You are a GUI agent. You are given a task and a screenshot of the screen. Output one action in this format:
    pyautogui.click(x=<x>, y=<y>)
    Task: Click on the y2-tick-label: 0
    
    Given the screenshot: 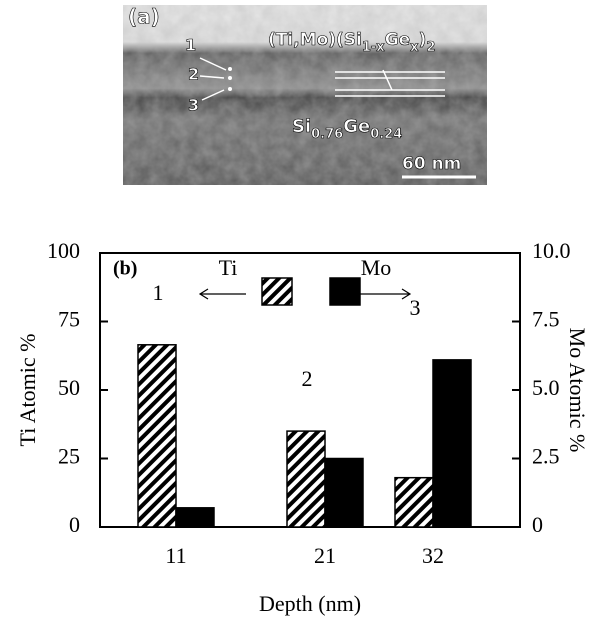 What is the action you would take?
    pyautogui.click(x=537, y=524)
    